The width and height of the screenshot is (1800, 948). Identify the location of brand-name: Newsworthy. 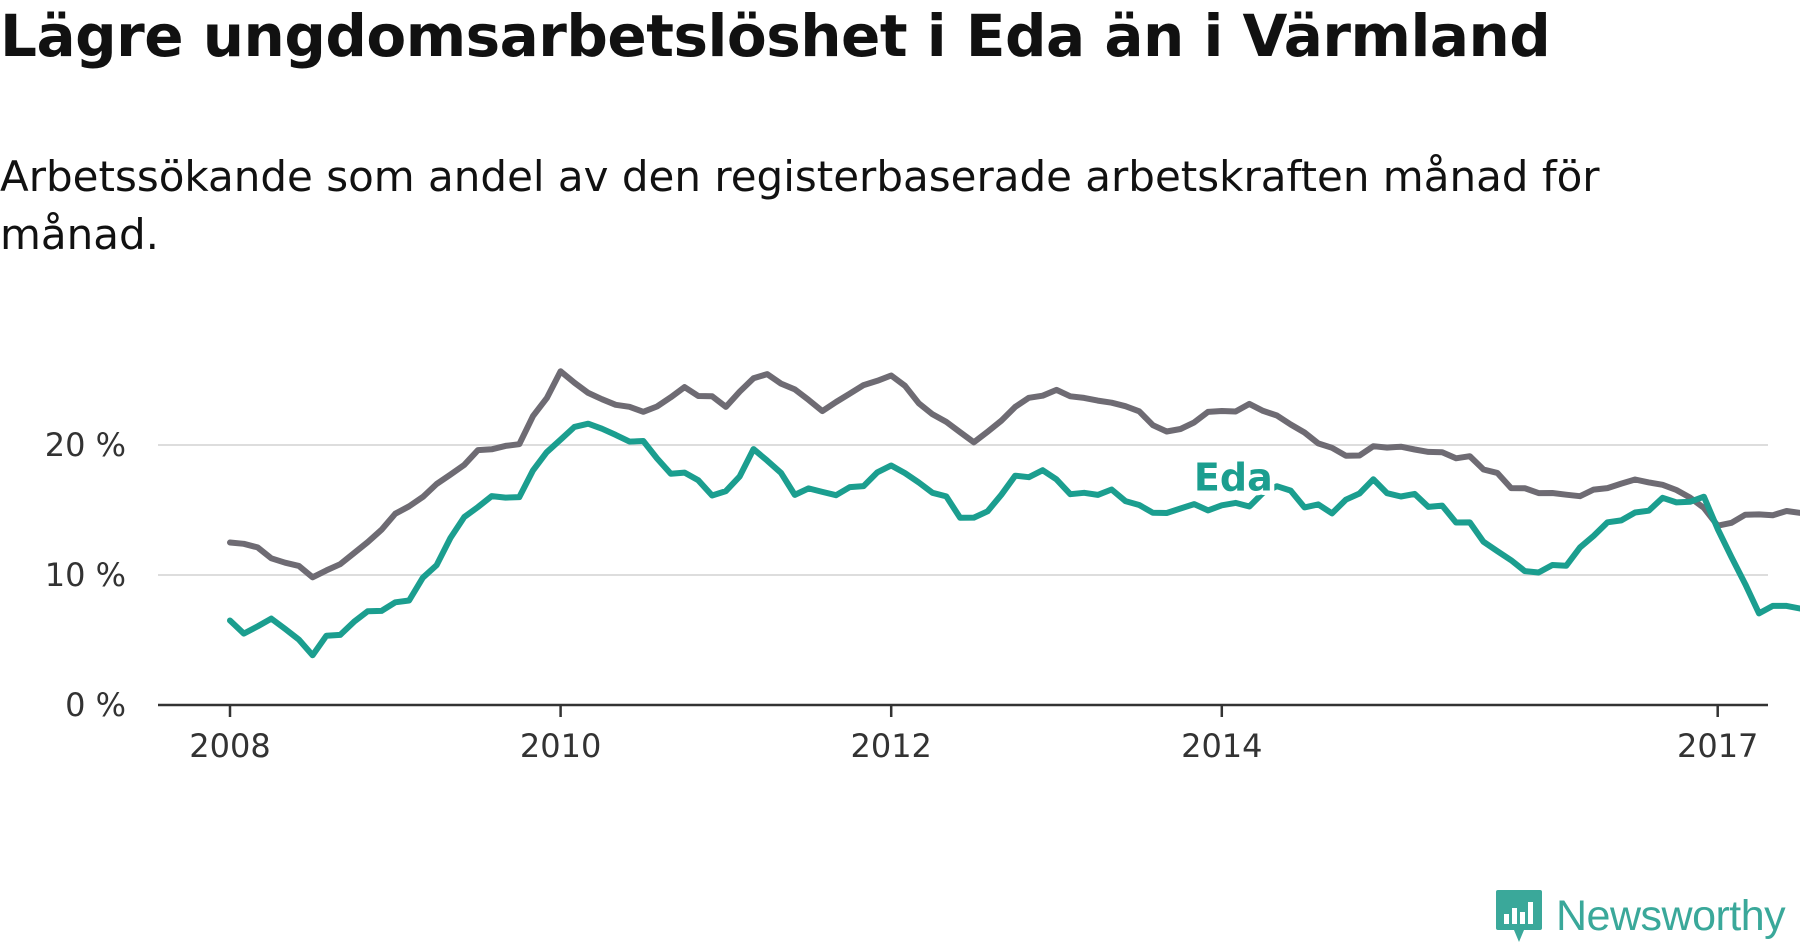
(1671, 915).